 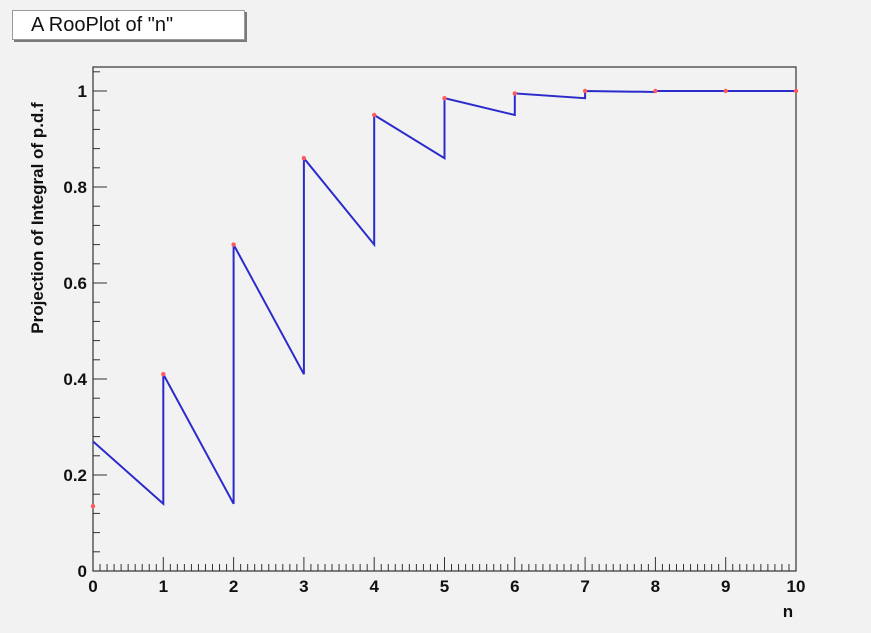 I want to click on x-tick-label: 5, so click(x=444, y=586).